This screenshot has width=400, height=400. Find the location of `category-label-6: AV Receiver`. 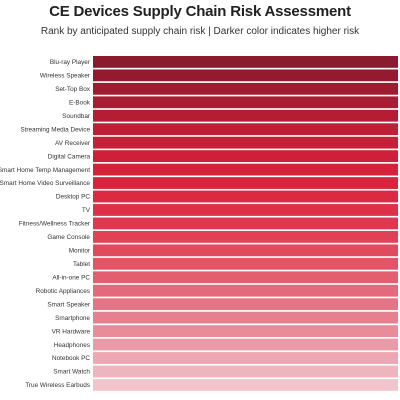

category-label-6: AV Receiver is located at coordinates (73, 143).